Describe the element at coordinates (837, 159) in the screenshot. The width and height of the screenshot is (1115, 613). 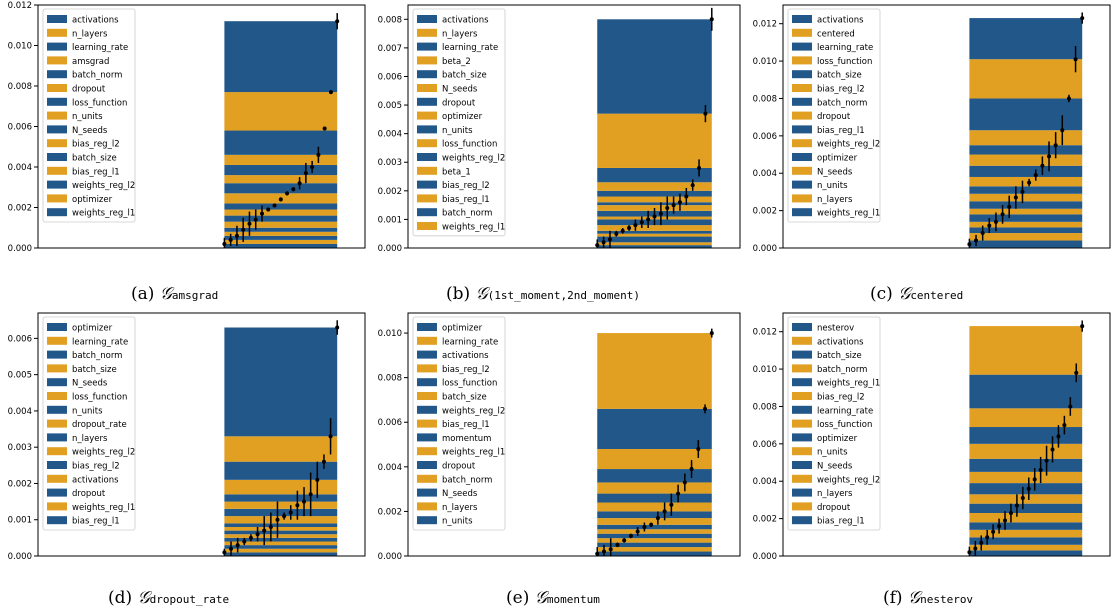
I see `legend-label: optimizer` at that location.